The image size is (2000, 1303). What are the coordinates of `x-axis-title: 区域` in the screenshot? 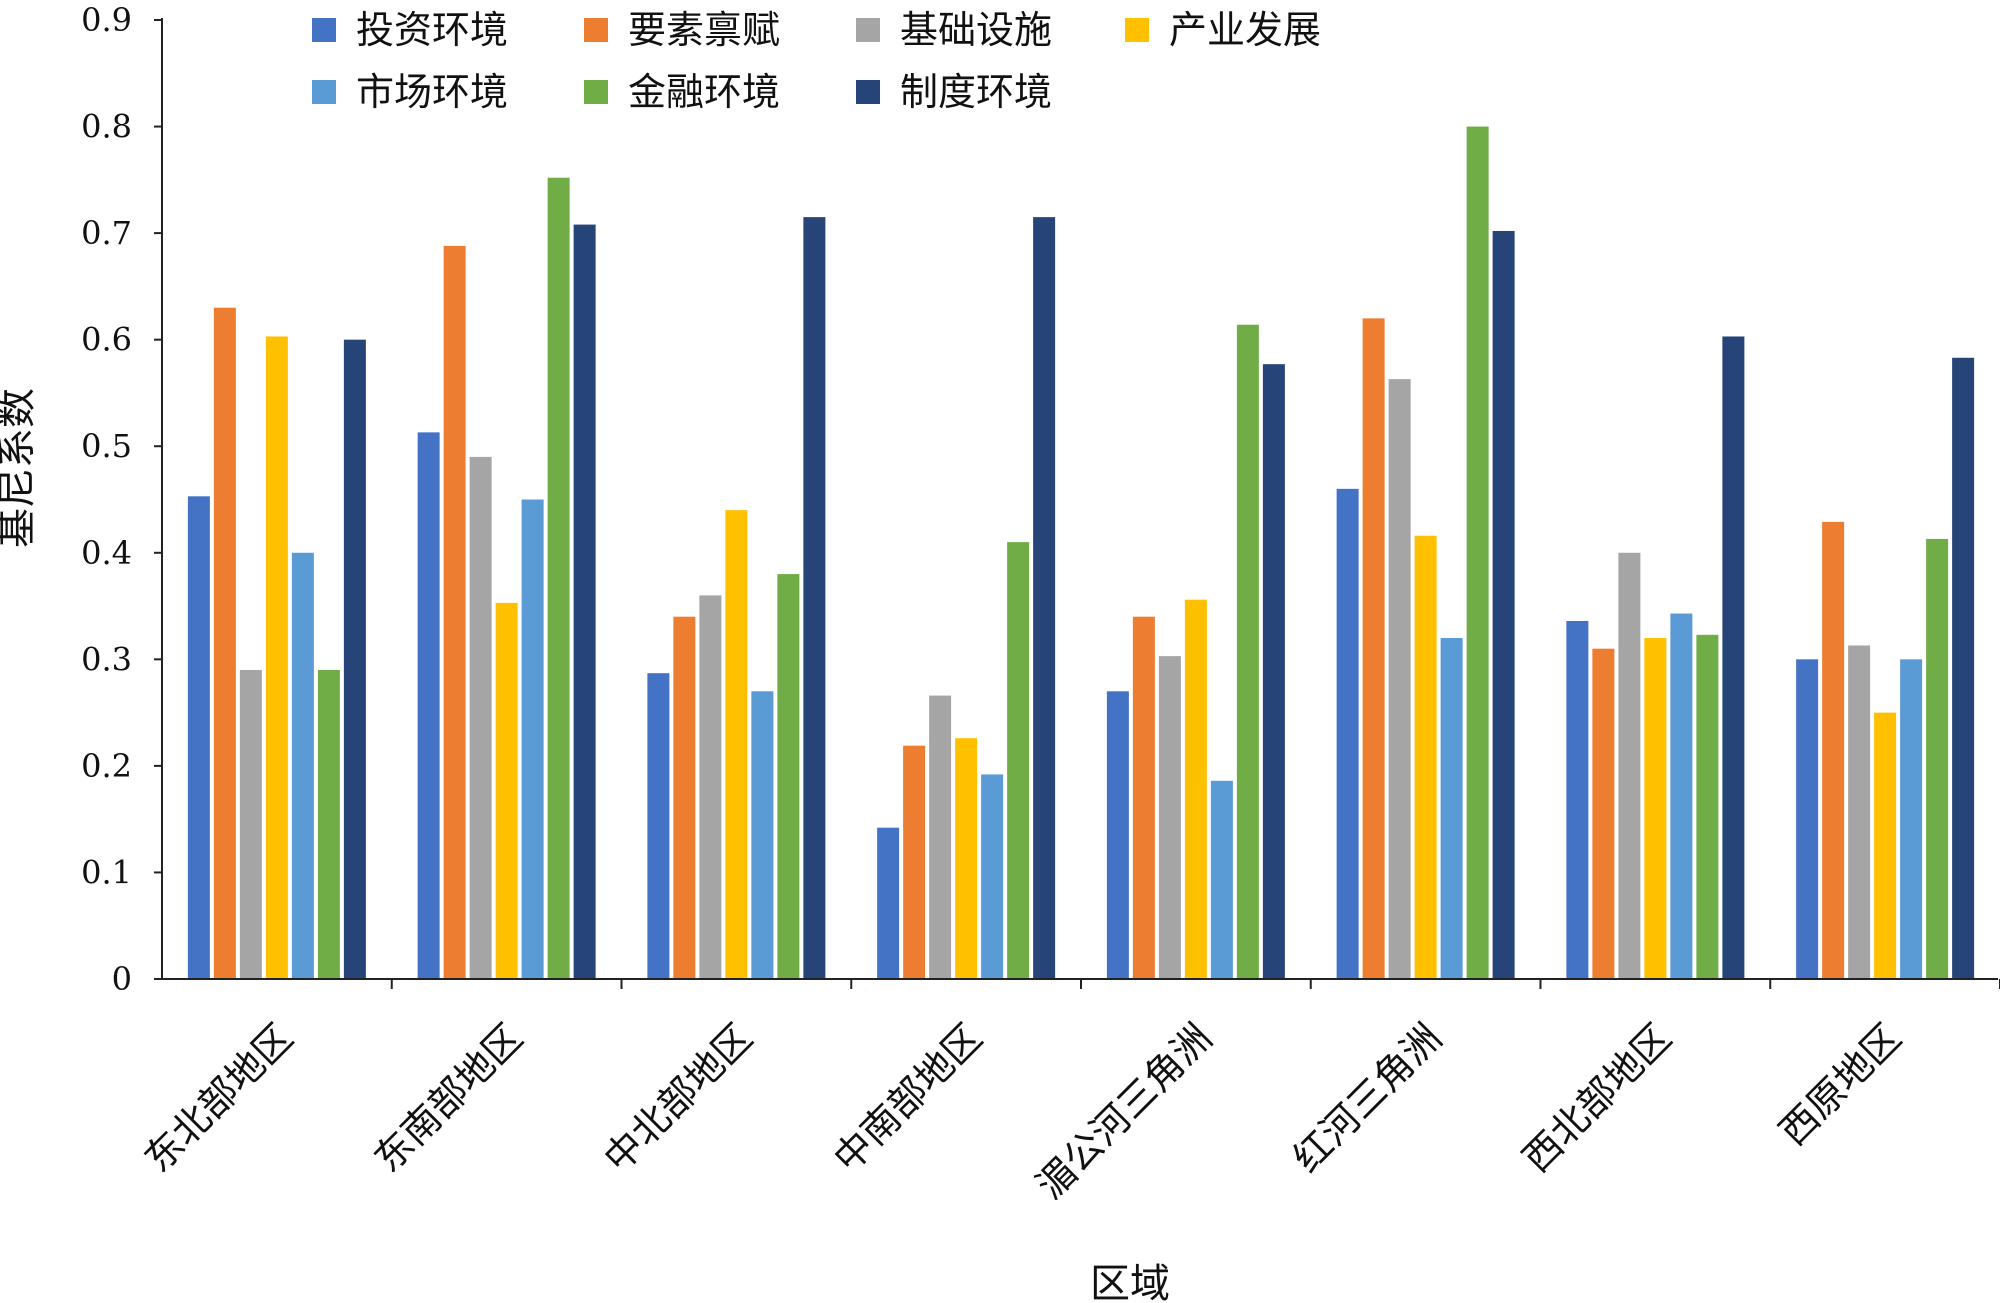 It's located at (1130, 1282).